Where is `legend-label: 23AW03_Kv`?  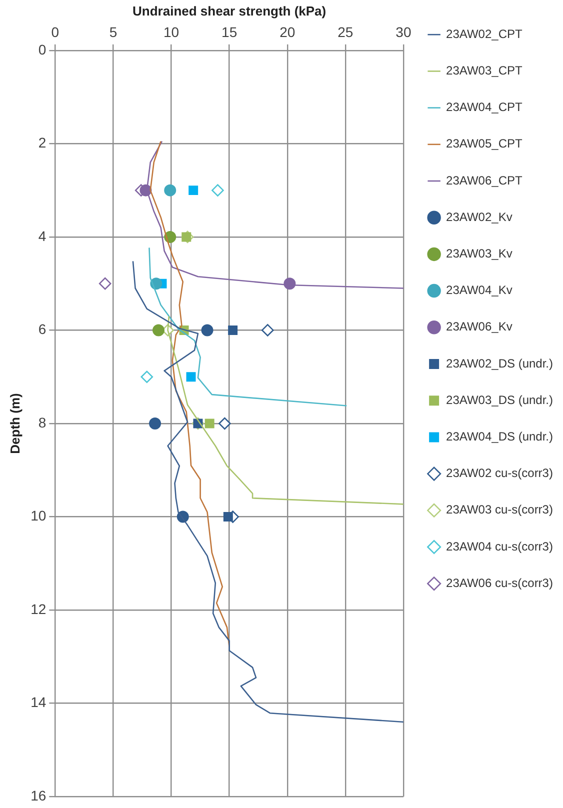
legend-label: 23AW03_Kv is located at coordinates (479, 253).